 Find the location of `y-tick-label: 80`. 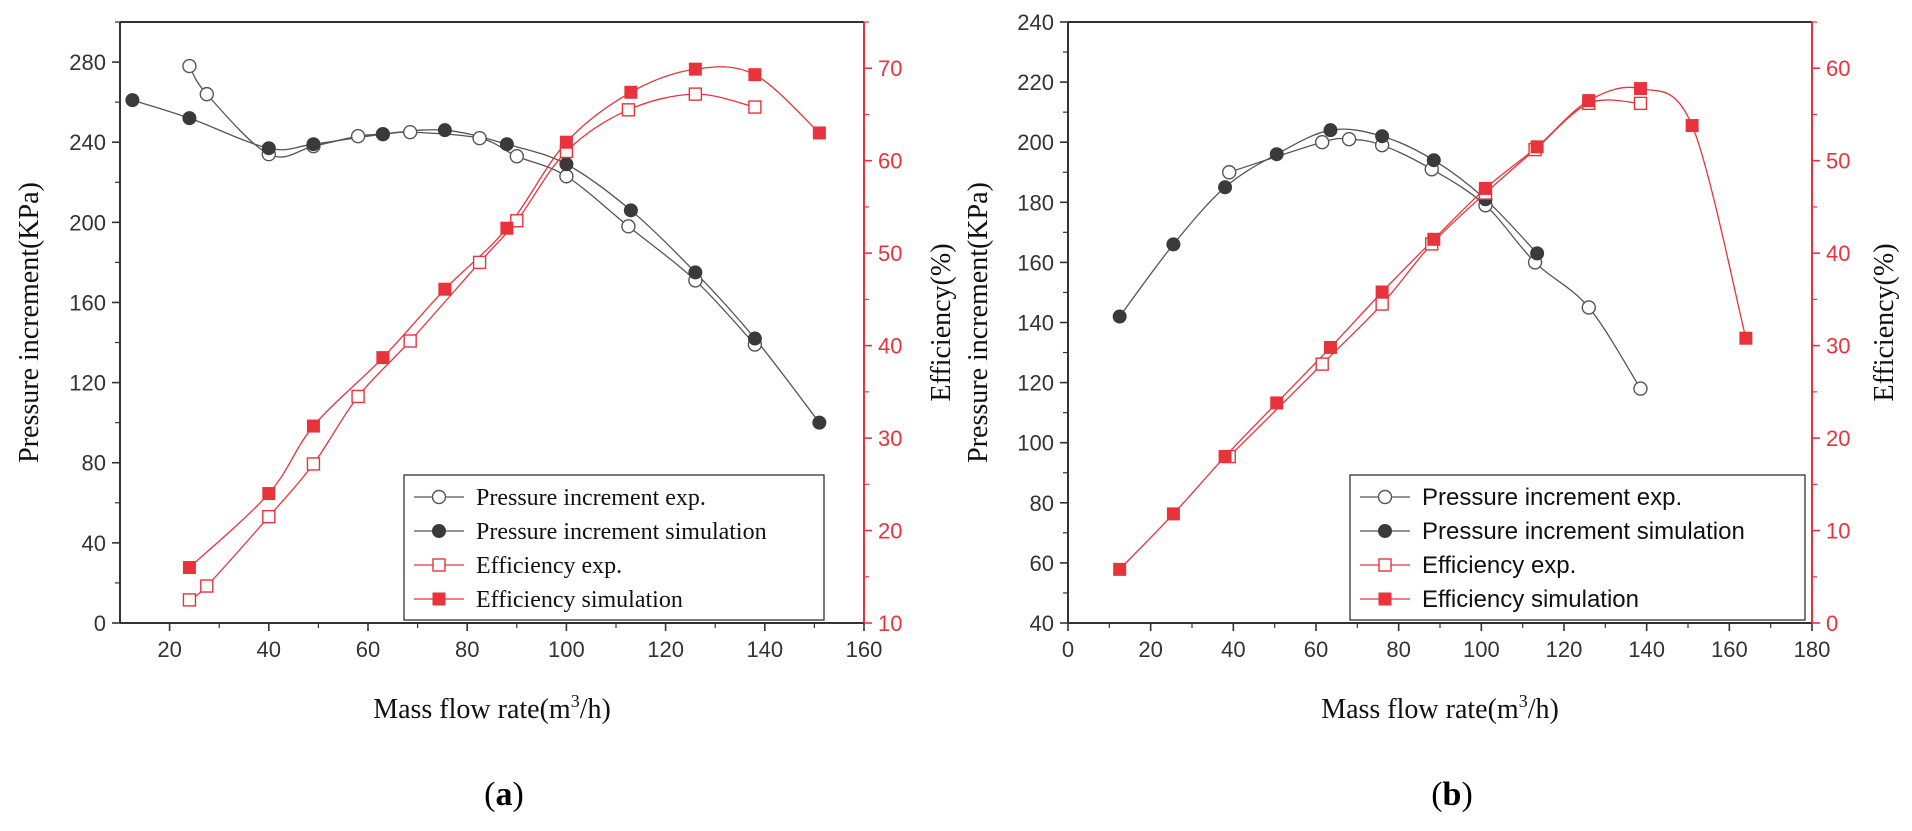

y-tick-label: 80 is located at coordinates (94, 463).